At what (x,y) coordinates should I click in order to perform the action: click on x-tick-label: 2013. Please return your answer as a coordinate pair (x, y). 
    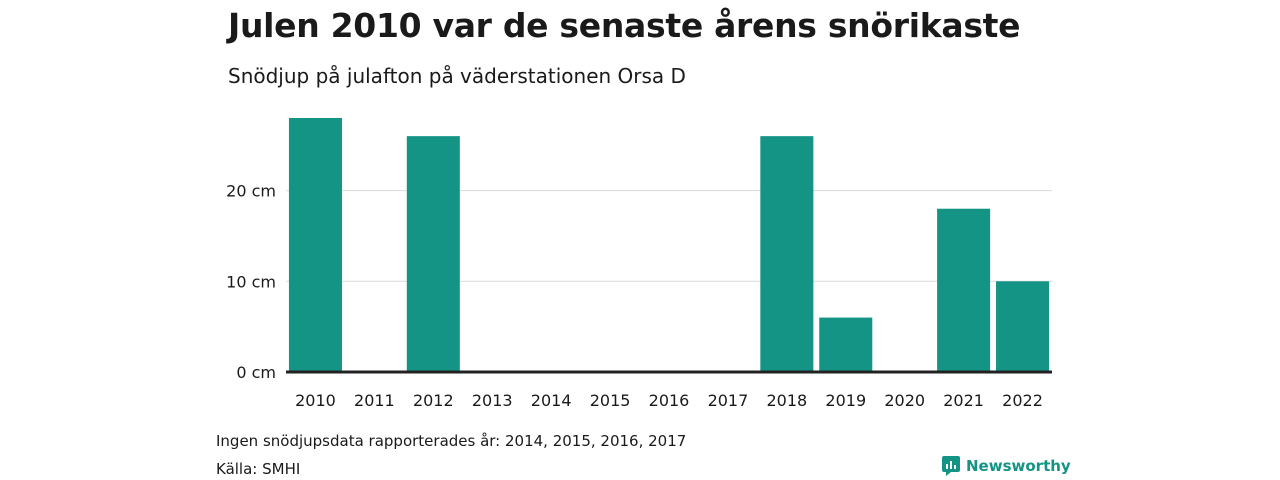
    Looking at the image, I should click on (492, 400).